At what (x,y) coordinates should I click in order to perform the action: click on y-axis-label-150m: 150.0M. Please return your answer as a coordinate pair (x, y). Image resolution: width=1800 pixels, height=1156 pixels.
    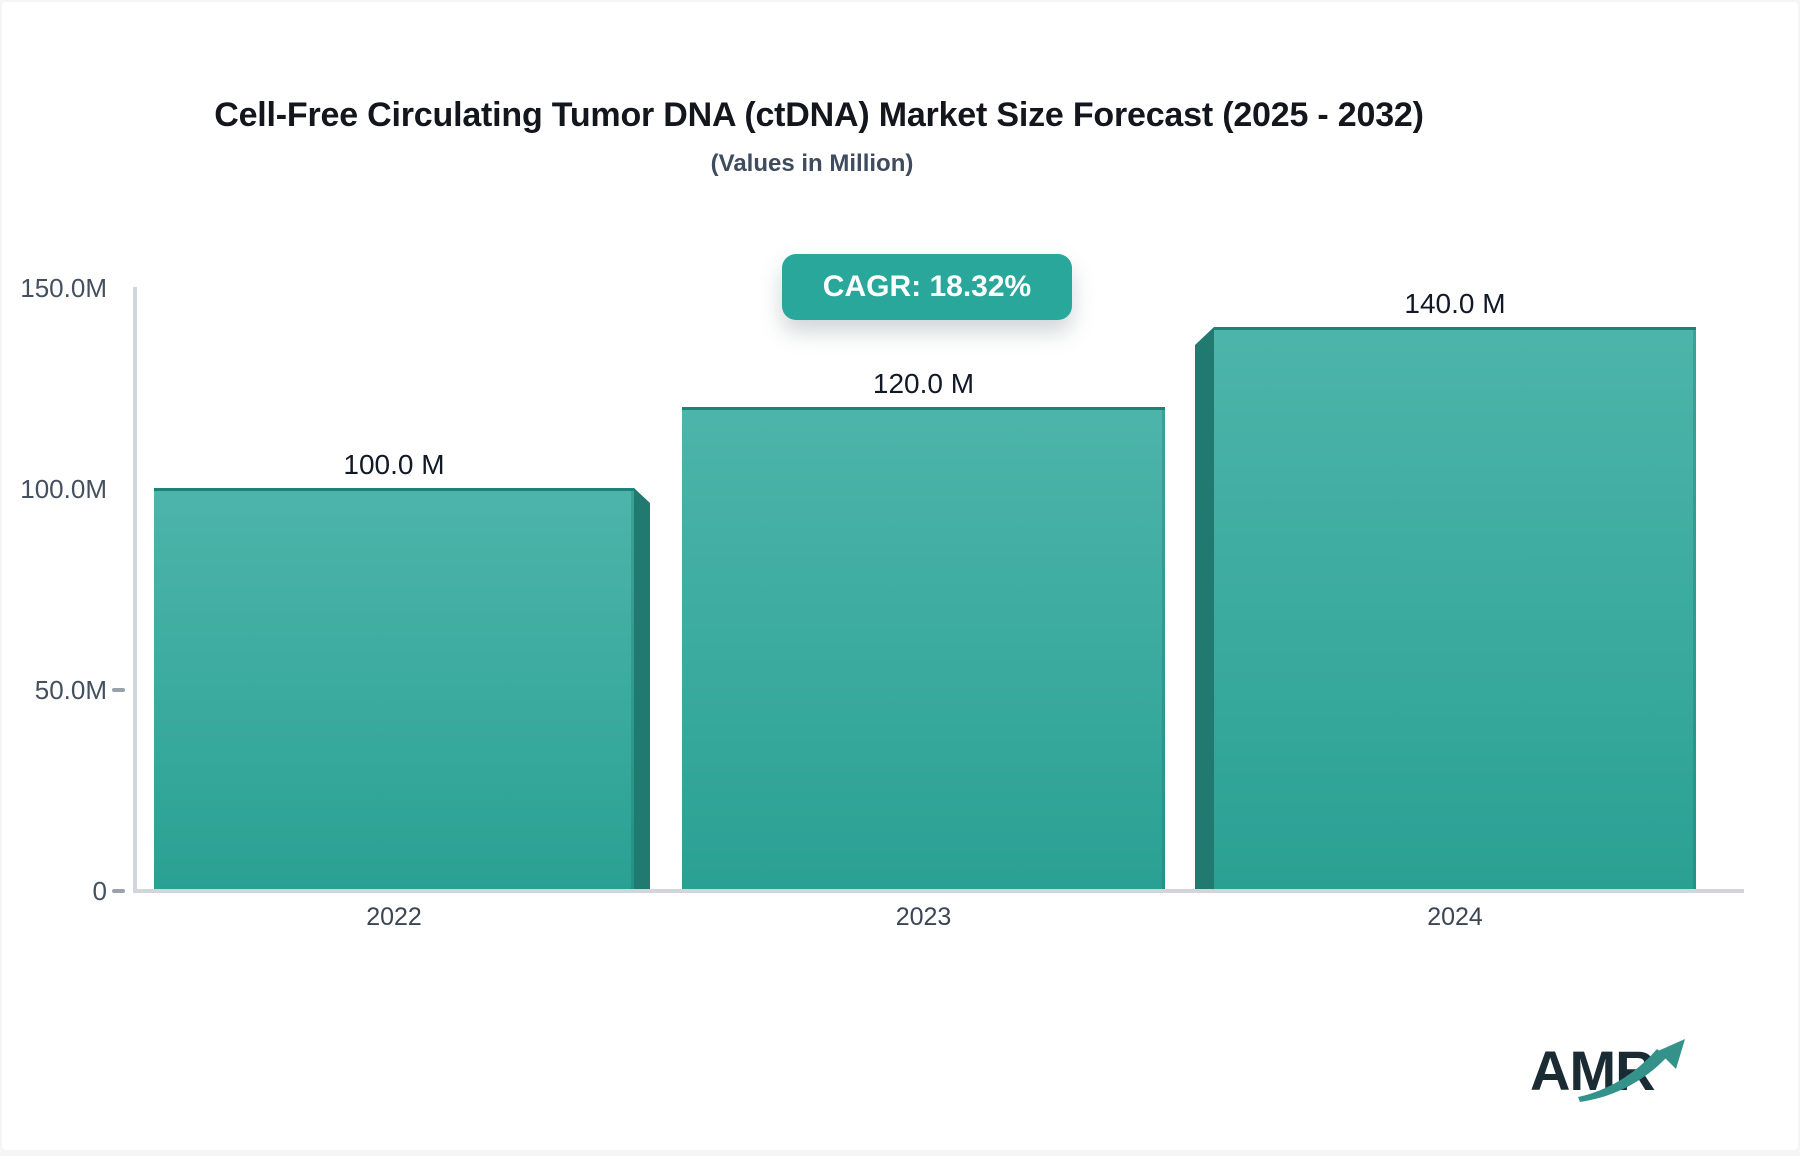
    Looking at the image, I should click on (63, 288).